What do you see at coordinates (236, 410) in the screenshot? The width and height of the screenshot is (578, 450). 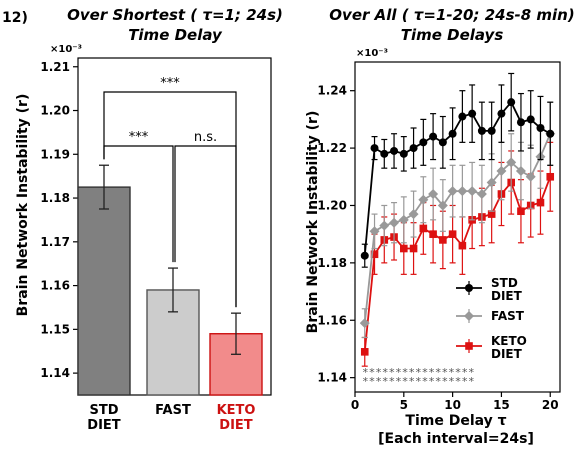 I see `bar-category-label: KETO` at bounding box center [236, 410].